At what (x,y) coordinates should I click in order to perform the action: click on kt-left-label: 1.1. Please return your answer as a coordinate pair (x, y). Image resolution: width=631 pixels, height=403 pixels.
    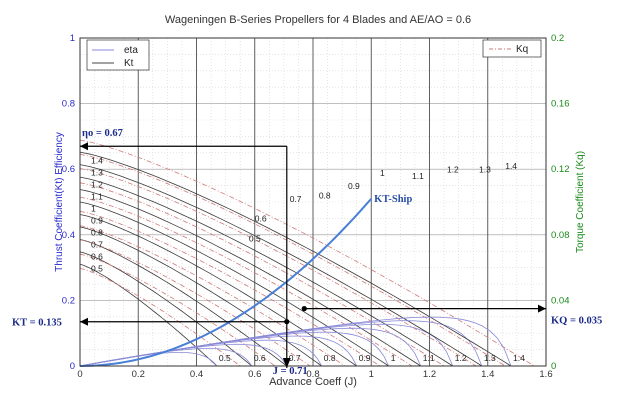
    Looking at the image, I should click on (97, 197).